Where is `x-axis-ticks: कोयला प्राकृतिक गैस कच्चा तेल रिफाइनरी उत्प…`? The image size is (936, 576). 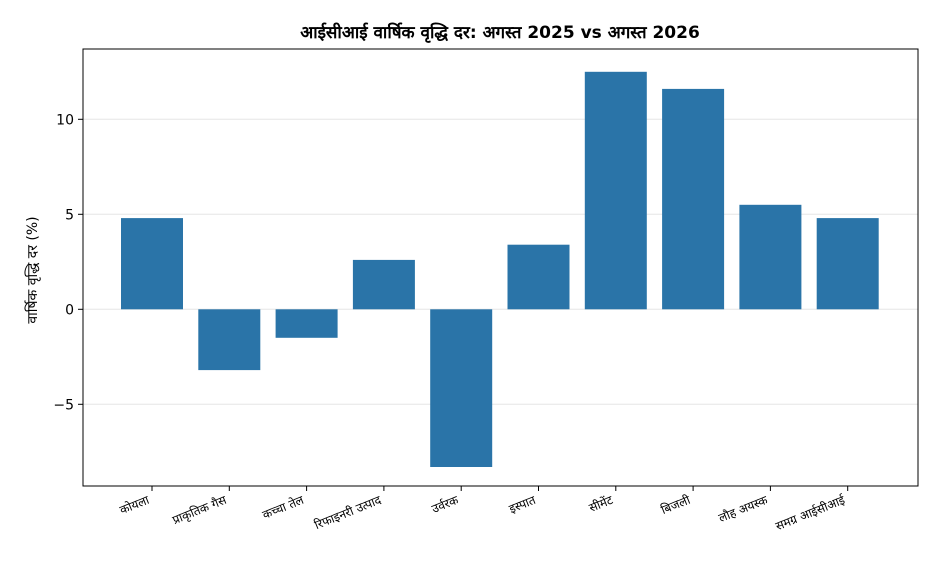 x-axis-ticks: कोयला प्राकृतिक गैस कच्चा तेल रिफाइनरी उत्प… is located at coordinates (483, 509).